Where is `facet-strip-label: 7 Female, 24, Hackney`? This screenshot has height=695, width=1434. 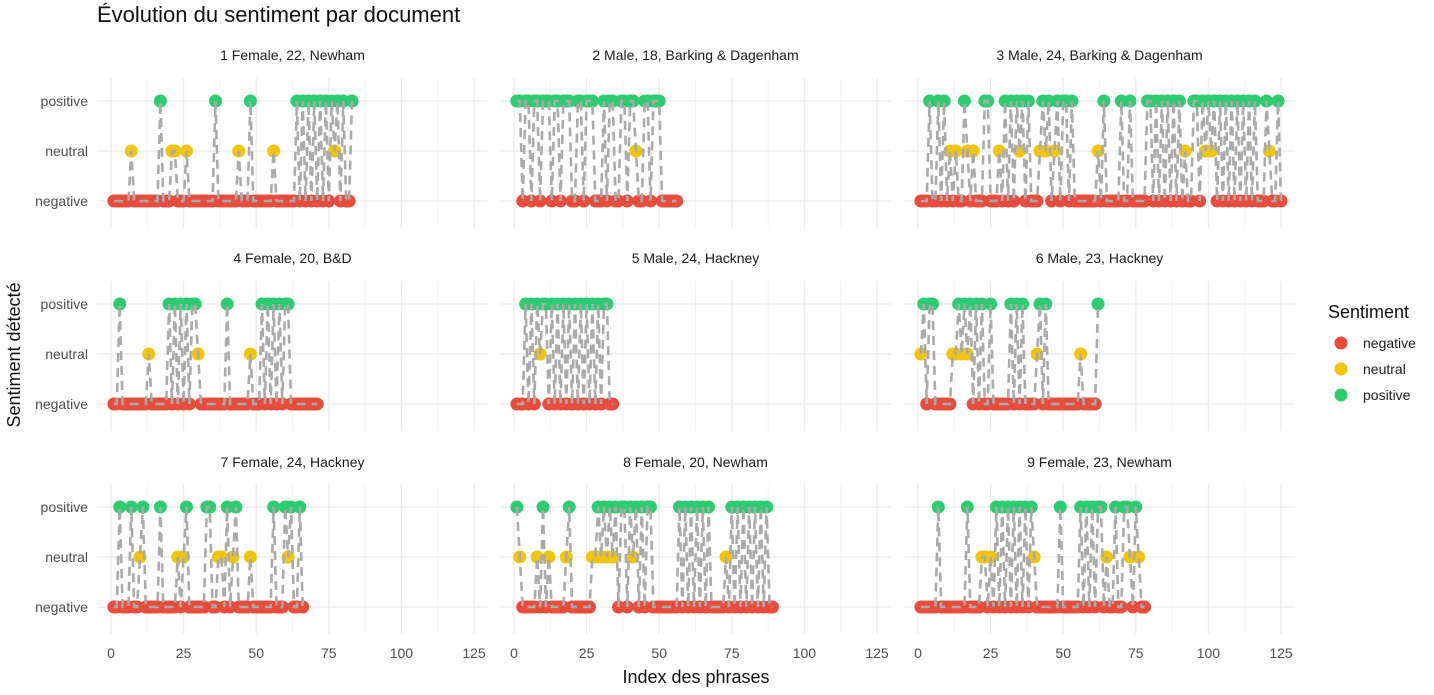
facet-strip-label: 7 Female, 24, Hackney is located at coordinates (293, 462).